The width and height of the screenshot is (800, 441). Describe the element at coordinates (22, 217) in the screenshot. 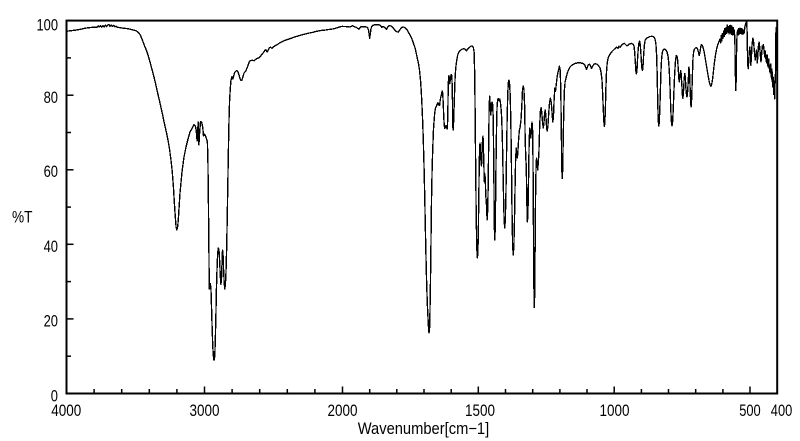

I see `svg-text: %T` at that location.